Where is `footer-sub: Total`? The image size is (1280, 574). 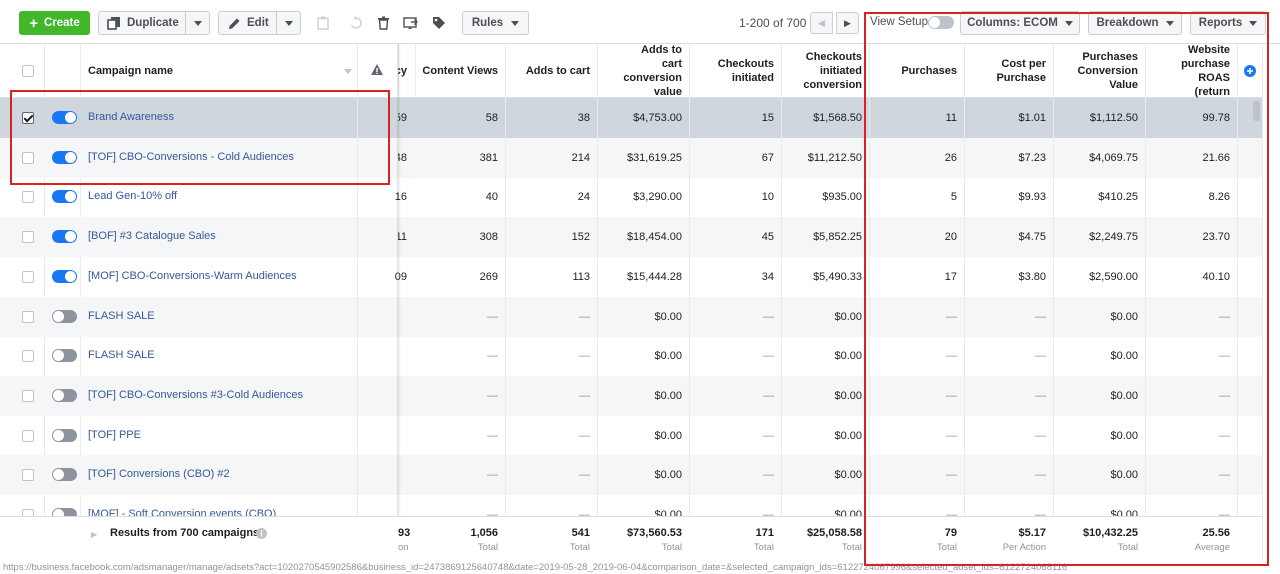 footer-sub: Total is located at coordinates (579, 547).